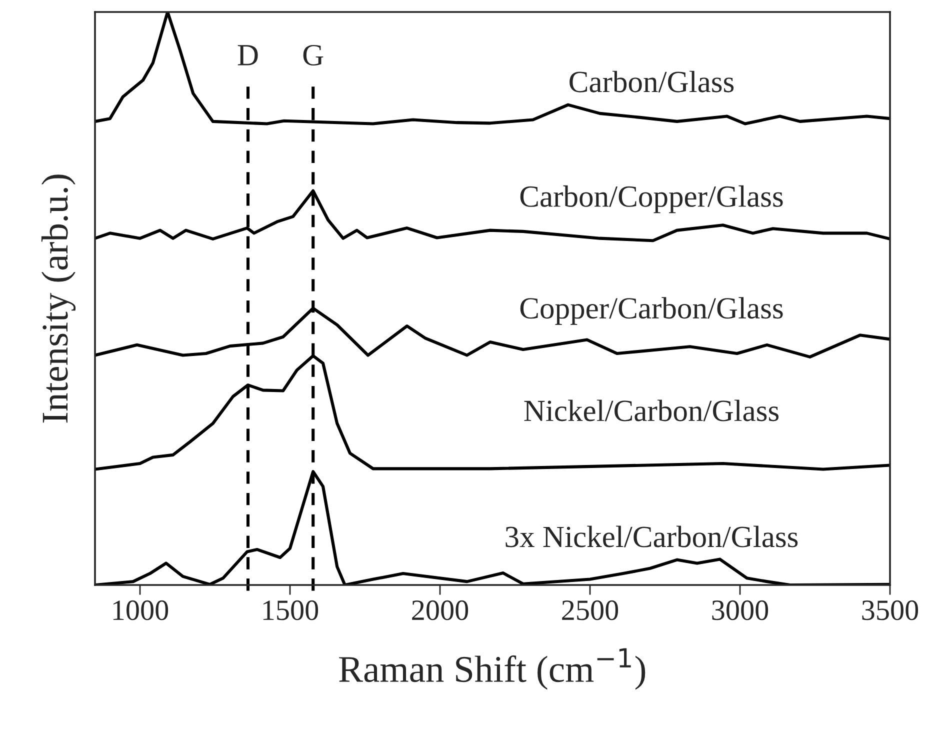  Describe the element at coordinates (440, 610) in the screenshot. I see `x-tick-label: 2000` at that location.